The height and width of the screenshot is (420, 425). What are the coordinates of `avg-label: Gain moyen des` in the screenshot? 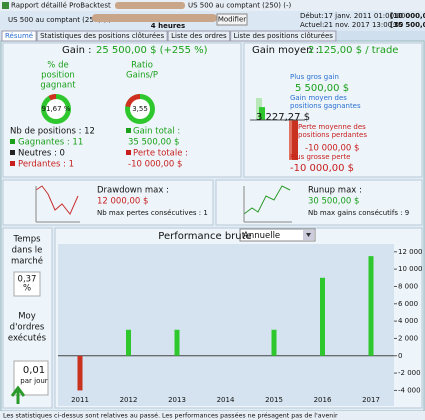 It's located at (318, 98).